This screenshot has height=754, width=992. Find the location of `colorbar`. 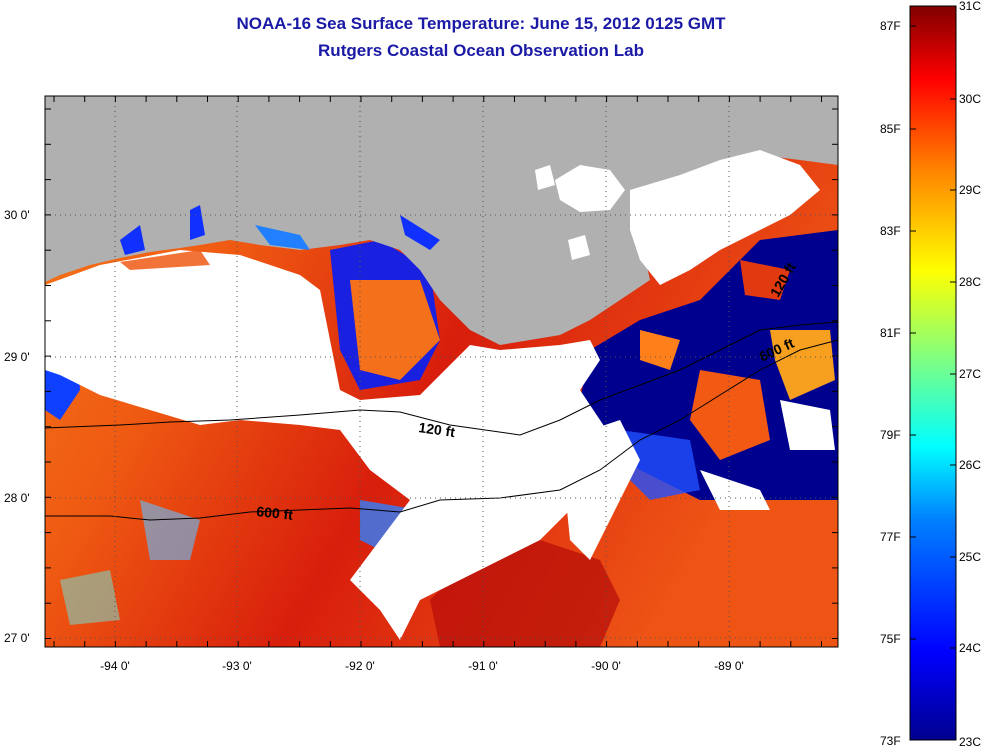

colorbar is located at coordinates (933, 373).